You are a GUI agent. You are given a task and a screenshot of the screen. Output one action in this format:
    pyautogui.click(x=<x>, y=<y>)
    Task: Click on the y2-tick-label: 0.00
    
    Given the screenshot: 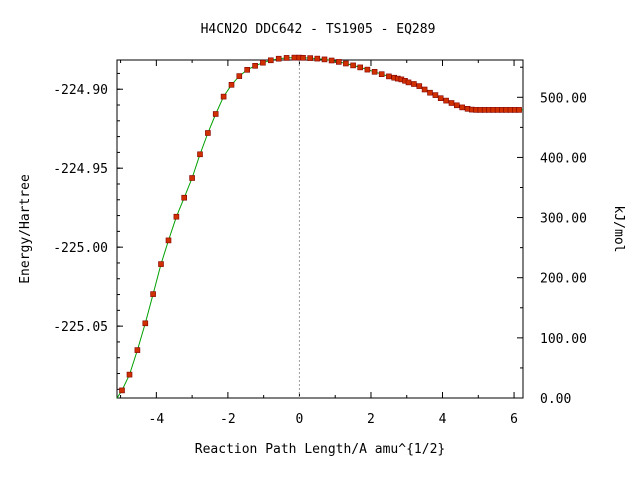 What is the action you would take?
    pyautogui.click(x=555, y=399)
    